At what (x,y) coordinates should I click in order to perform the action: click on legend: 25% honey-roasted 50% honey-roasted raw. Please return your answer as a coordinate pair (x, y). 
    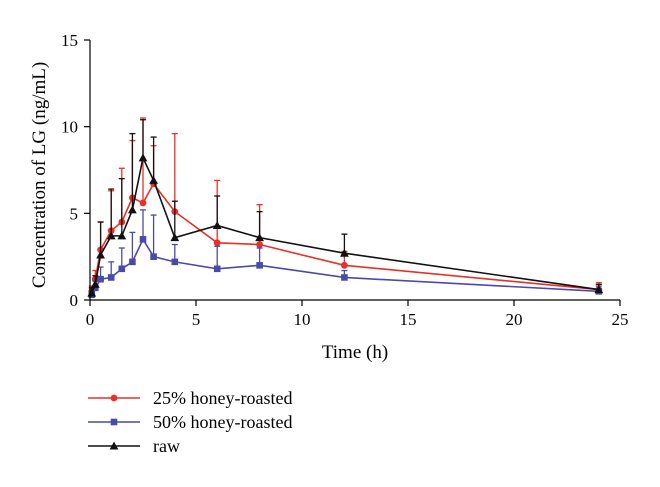
    Looking at the image, I should click on (190, 422).